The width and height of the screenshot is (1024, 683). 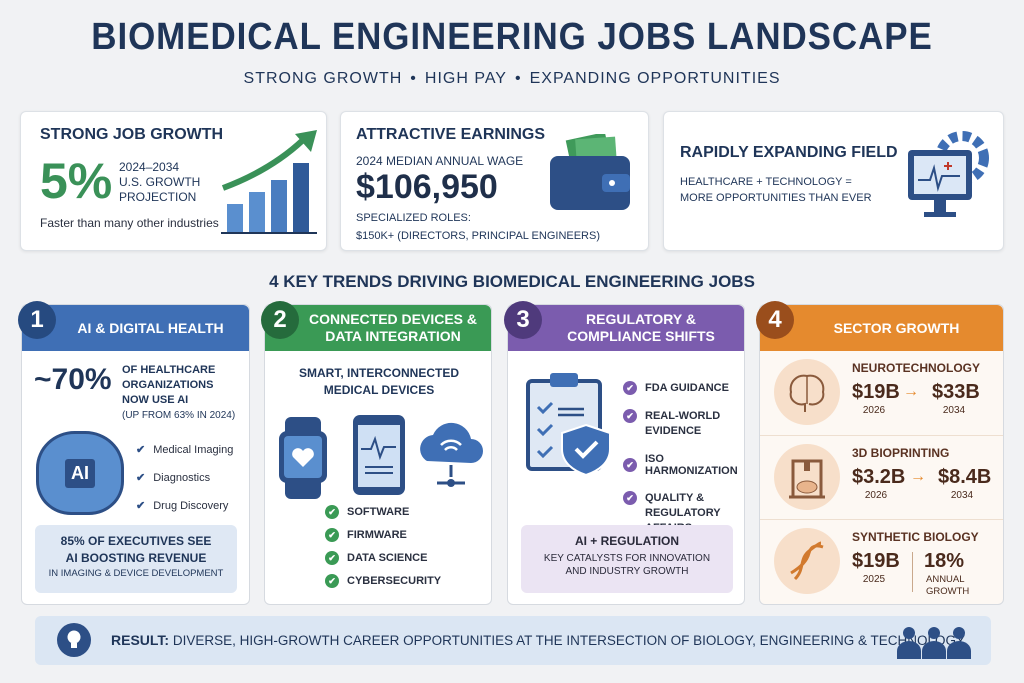 I want to click on bioprinter-icon, so click(x=807, y=477).